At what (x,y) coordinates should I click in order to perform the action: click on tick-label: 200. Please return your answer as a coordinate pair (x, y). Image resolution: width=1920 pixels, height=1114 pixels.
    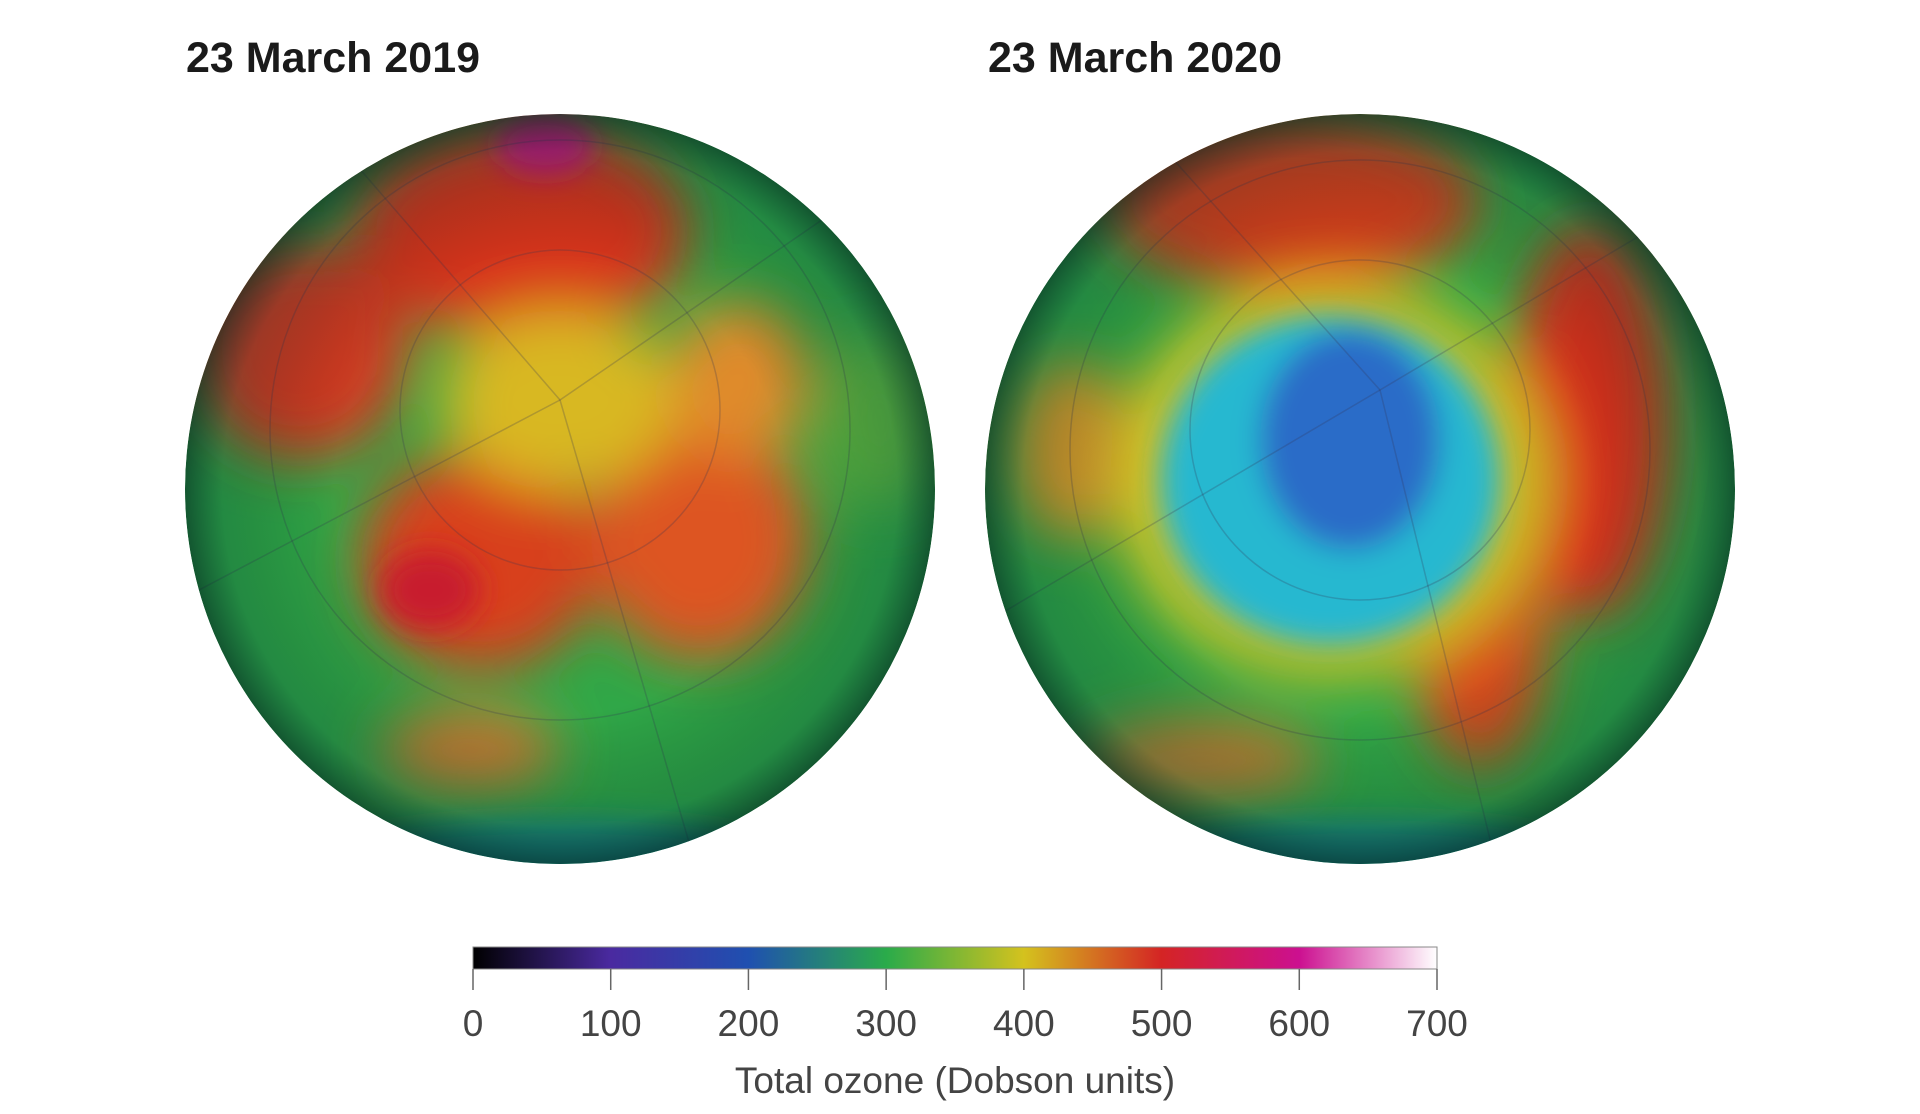
    Looking at the image, I should click on (749, 1023).